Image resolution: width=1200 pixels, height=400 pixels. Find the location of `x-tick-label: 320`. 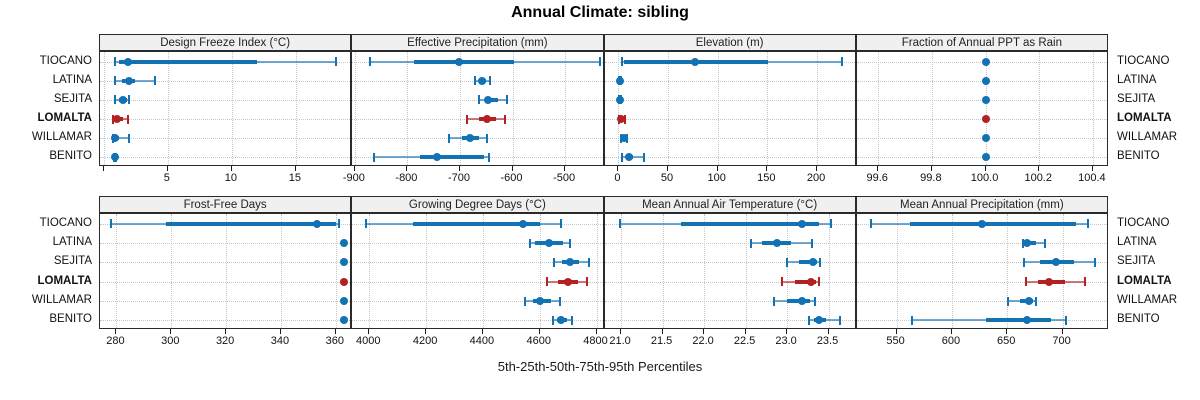

x-tick-label: 320 is located at coordinates (225, 341).